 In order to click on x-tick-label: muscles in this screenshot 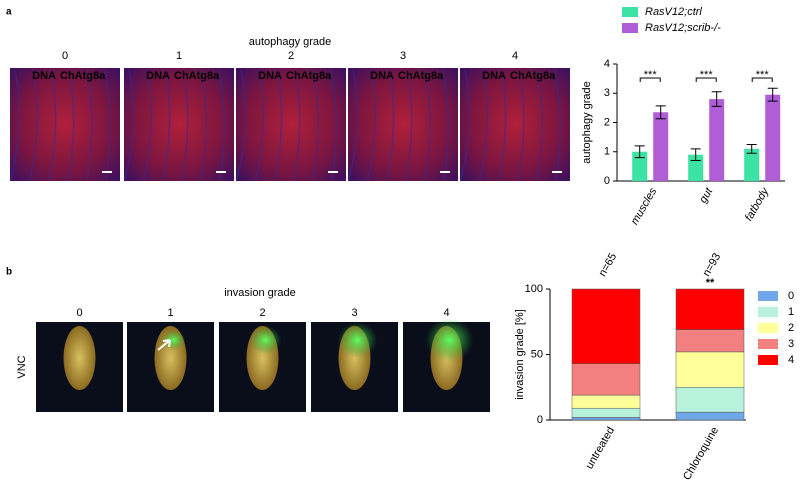, I will do `click(644, 206)`.